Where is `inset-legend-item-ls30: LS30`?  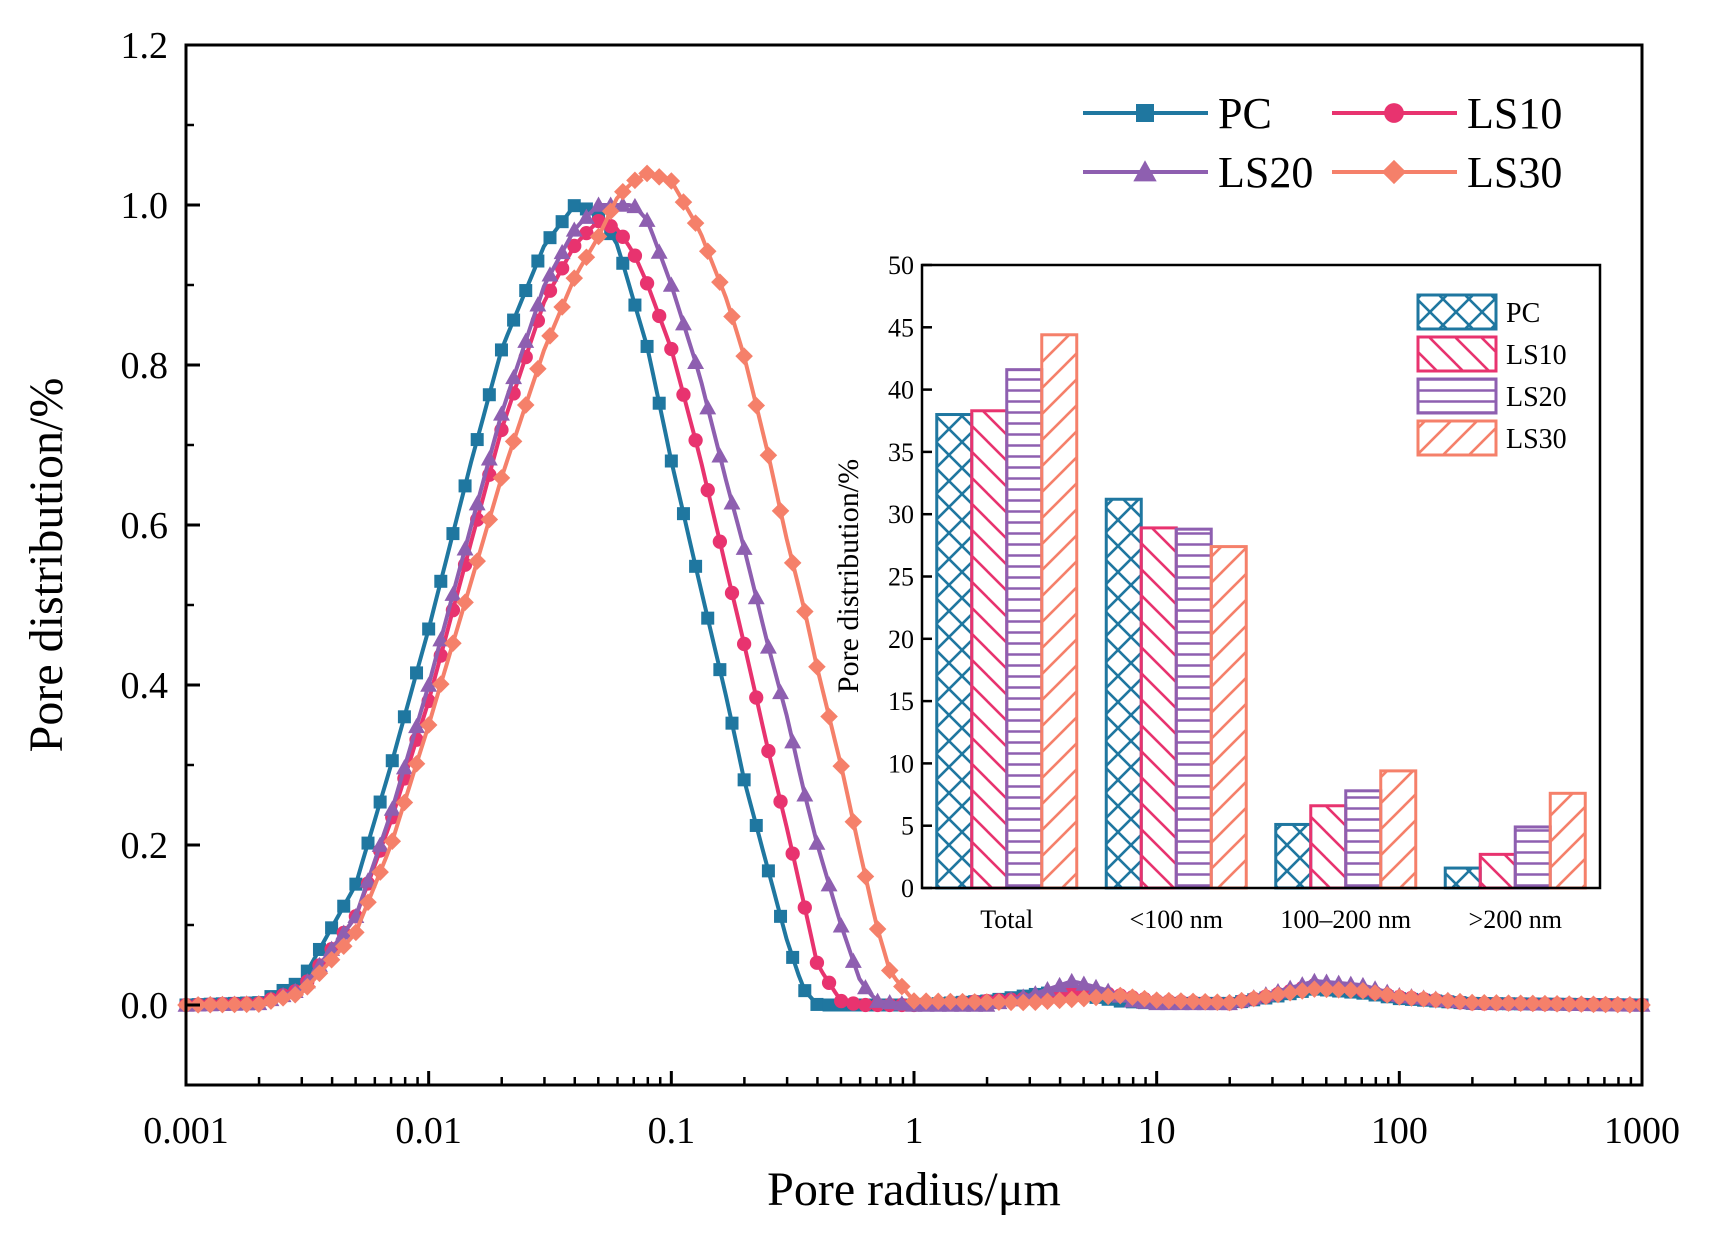
inset-legend-item-ls30: LS30 is located at coordinates (1491, 438).